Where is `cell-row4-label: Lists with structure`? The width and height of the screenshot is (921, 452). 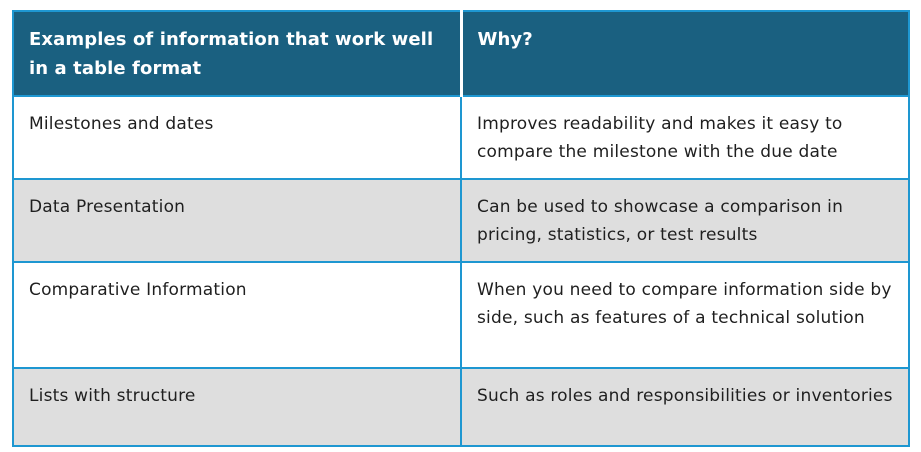 cell-row4-label: Lists with structure is located at coordinates (237, 407).